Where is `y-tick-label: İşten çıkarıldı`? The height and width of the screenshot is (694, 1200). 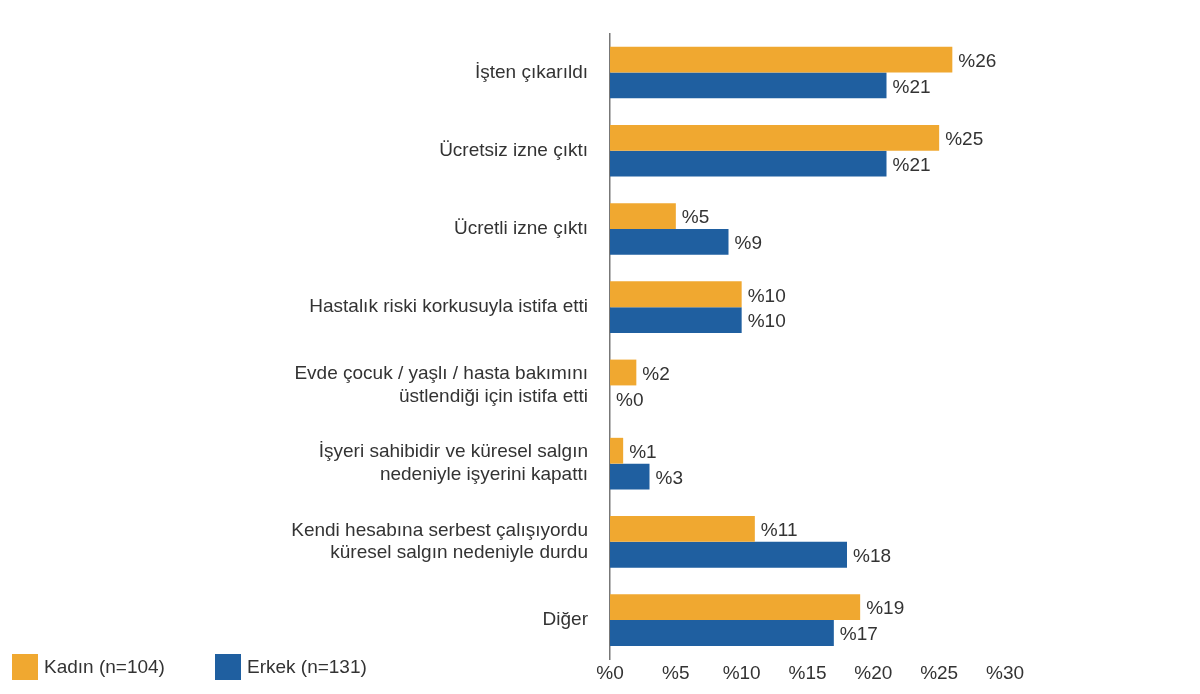
y-tick-label: İşten çıkarıldı is located at coordinates (531, 71).